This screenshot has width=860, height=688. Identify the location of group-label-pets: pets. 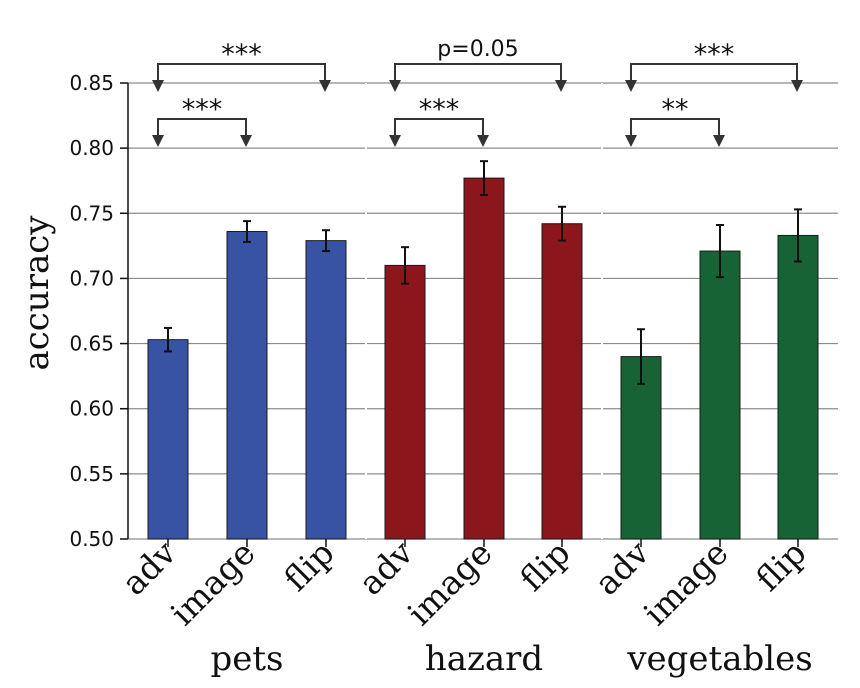
(247, 659).